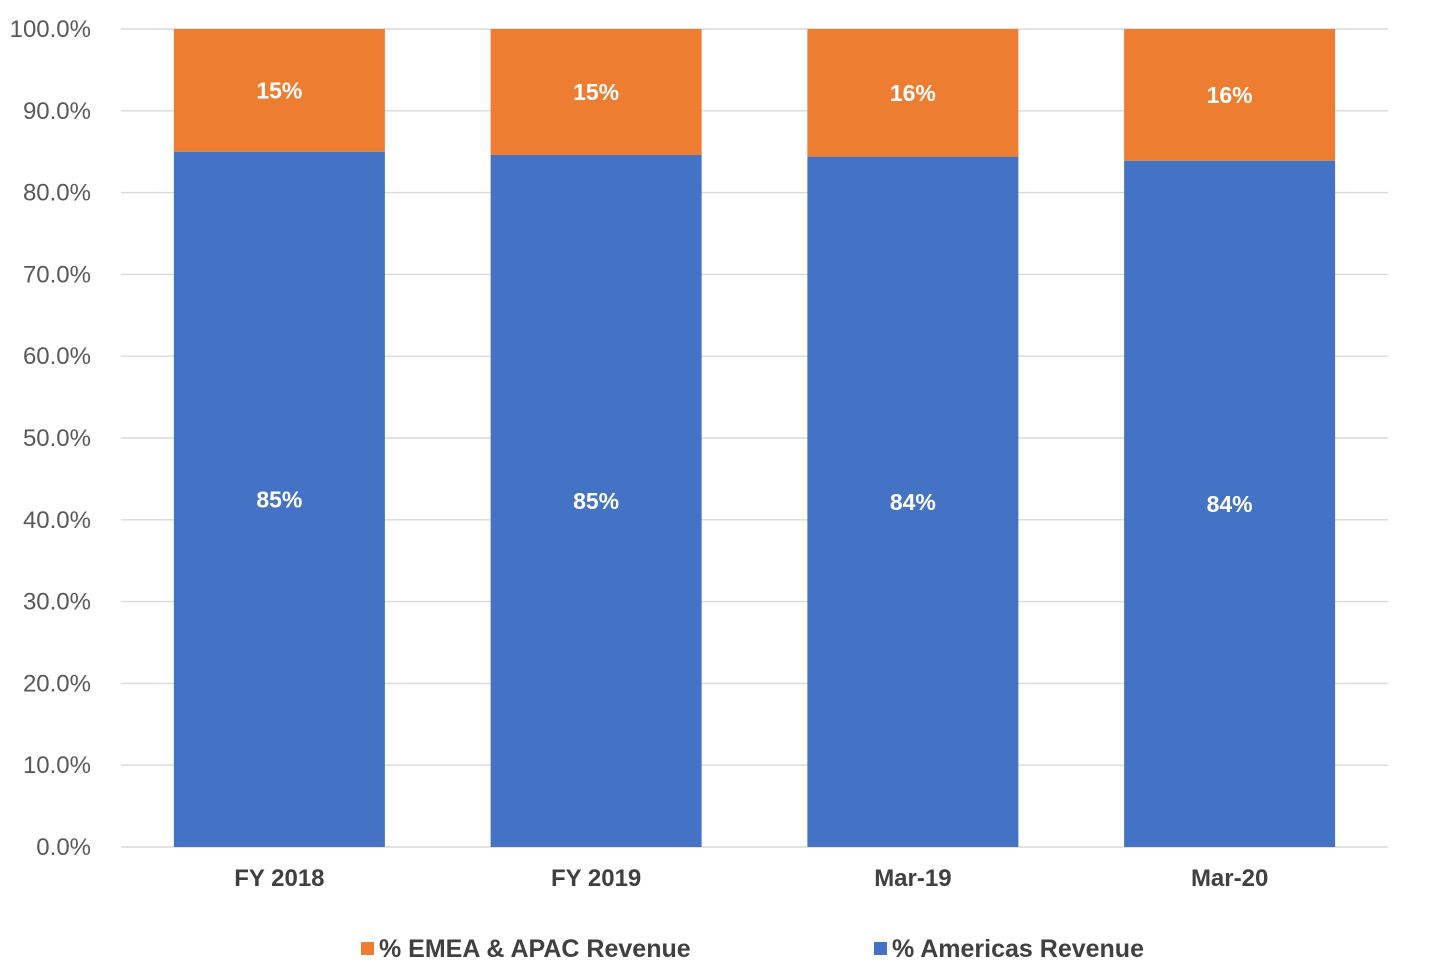  I want to click on y-tick-label: 30.0%, so click(57, 602).